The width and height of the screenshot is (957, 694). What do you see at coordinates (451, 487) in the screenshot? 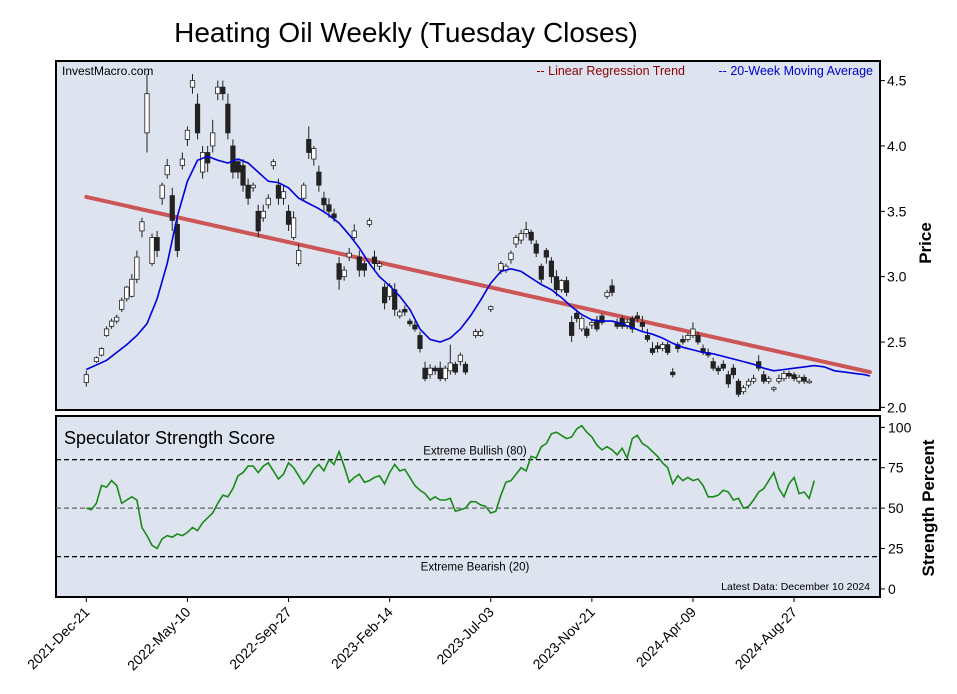
I see `strength-line-layer` at bounding box center [451, 487].